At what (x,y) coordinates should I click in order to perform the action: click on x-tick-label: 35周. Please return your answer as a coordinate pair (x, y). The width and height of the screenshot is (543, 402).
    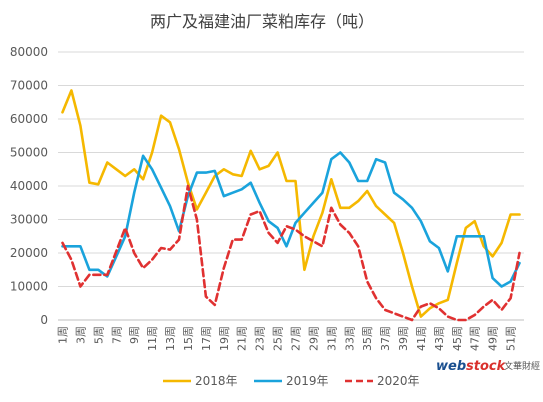
    Looking at the image, I should click on (367, 338).